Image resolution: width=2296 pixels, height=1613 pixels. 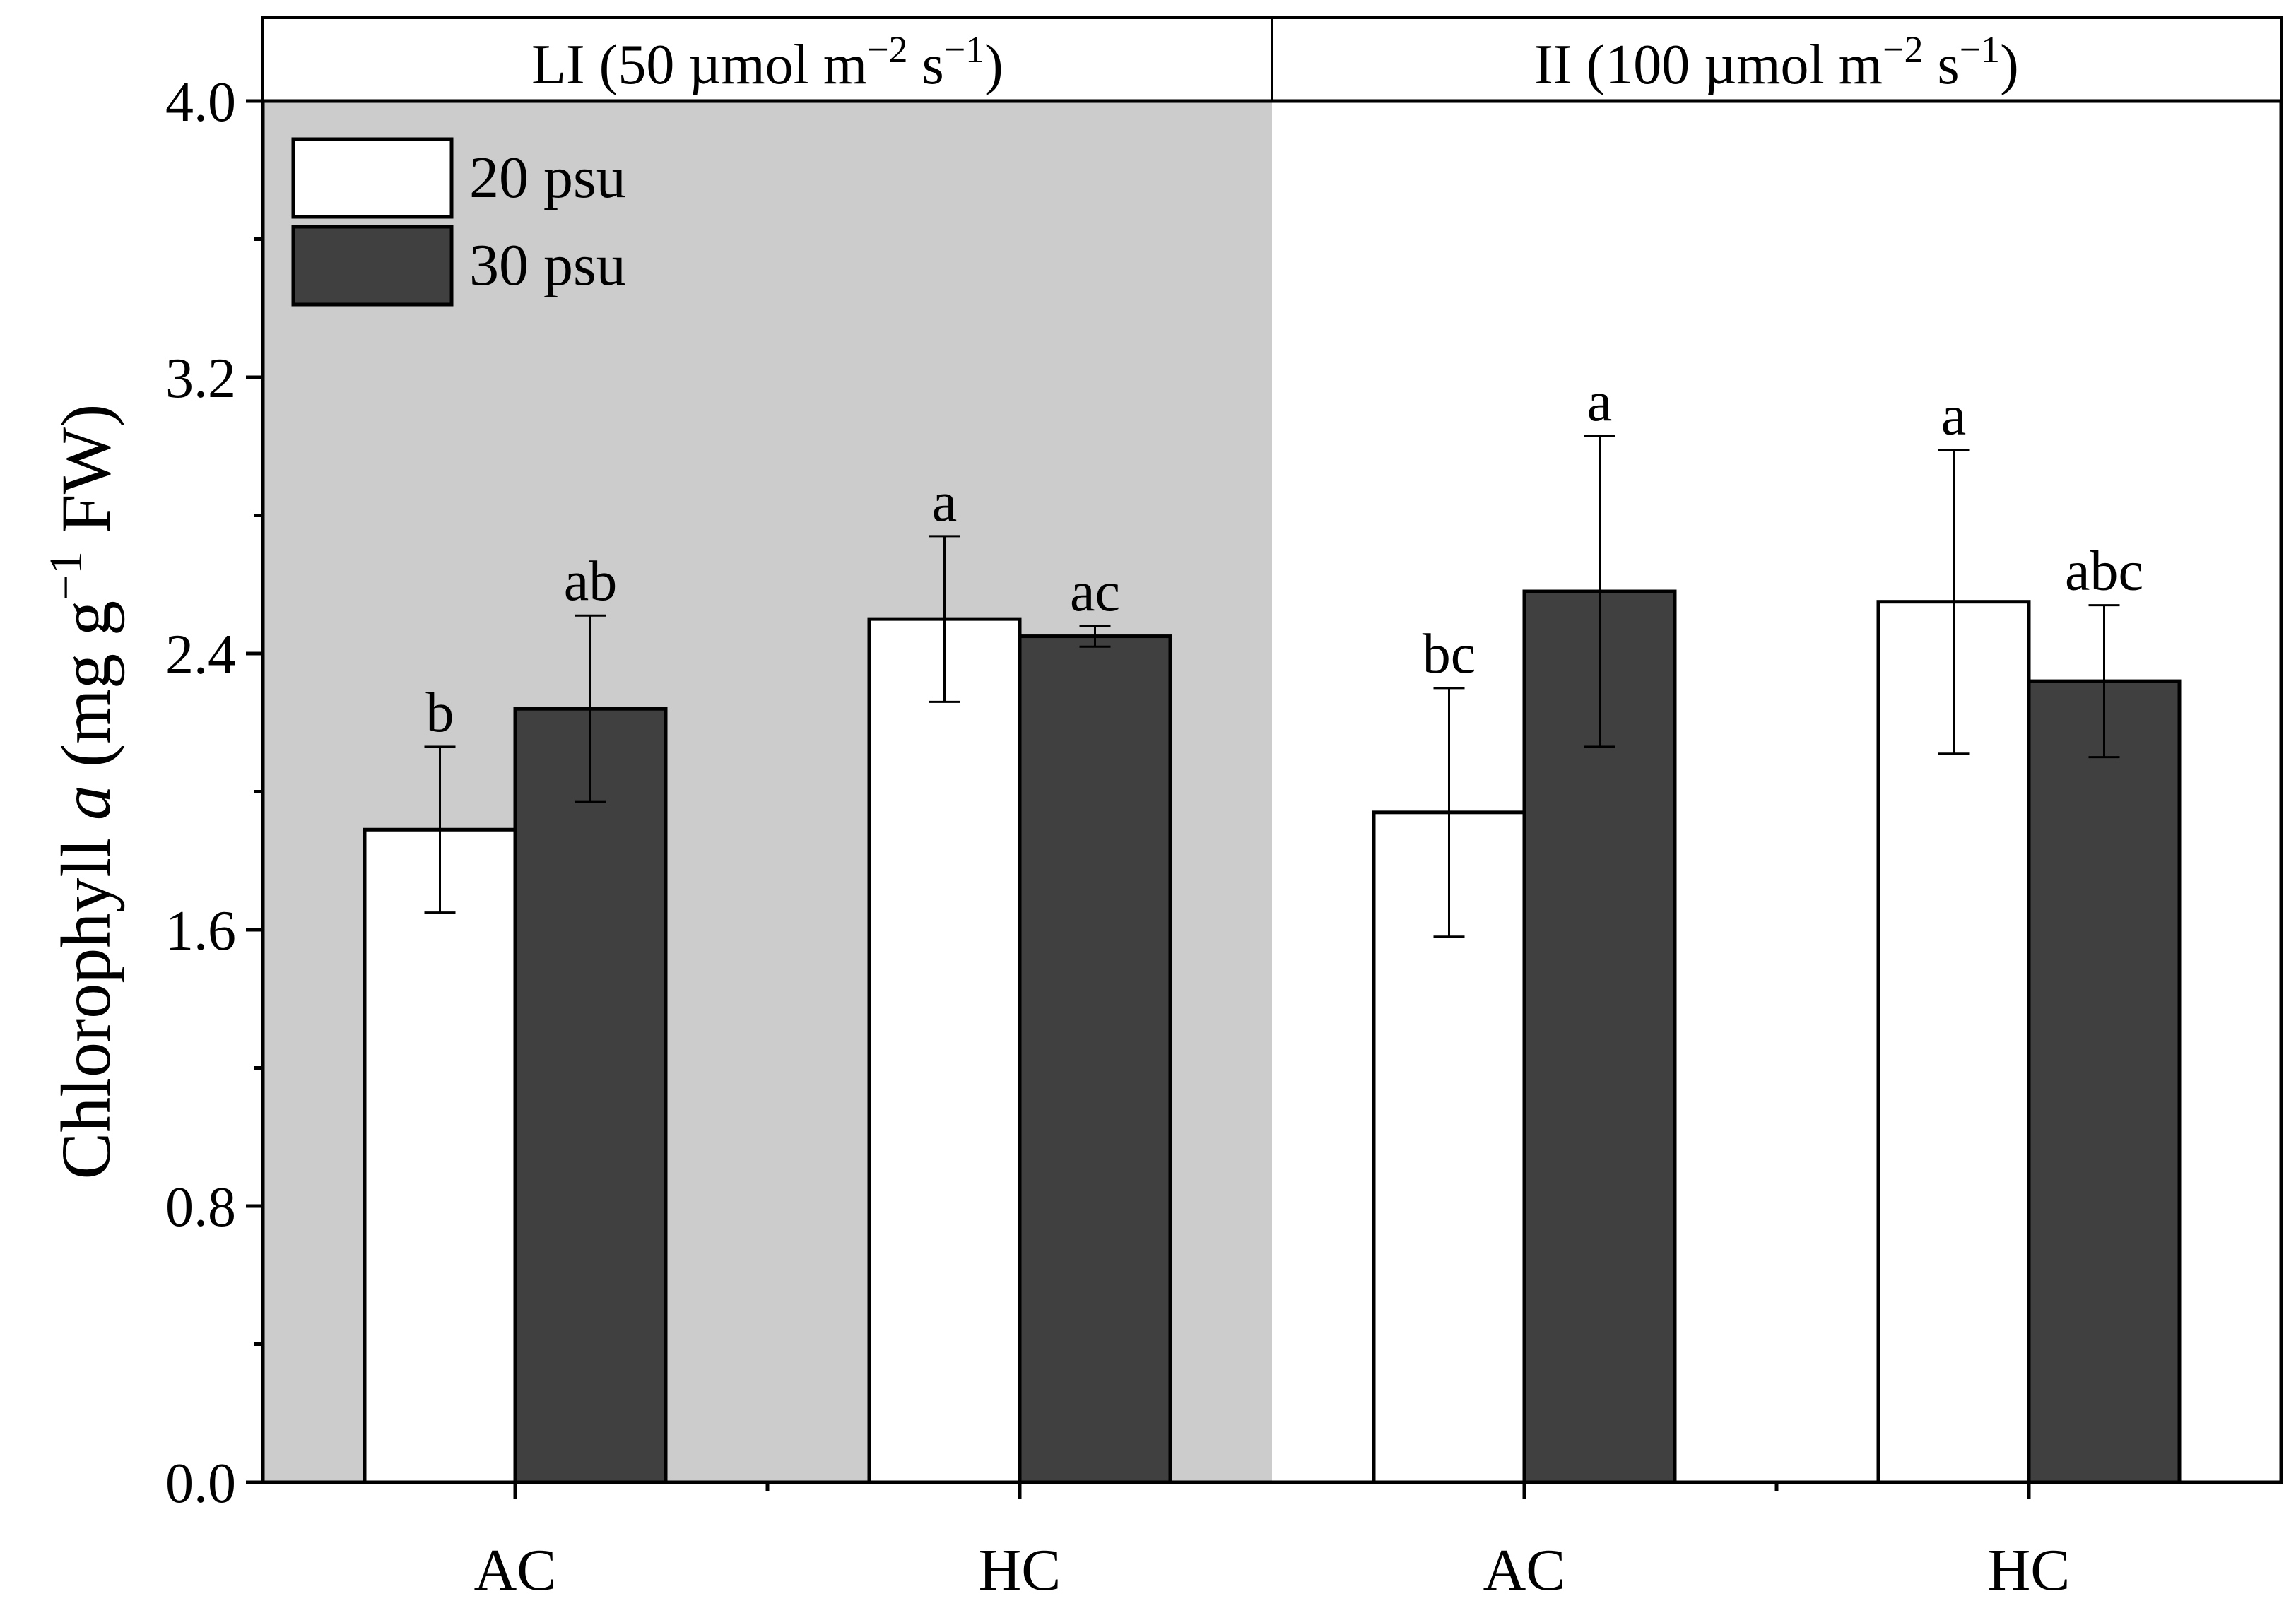 I want to click on y-tick-label: 3.2, so click(x=200, y=379).